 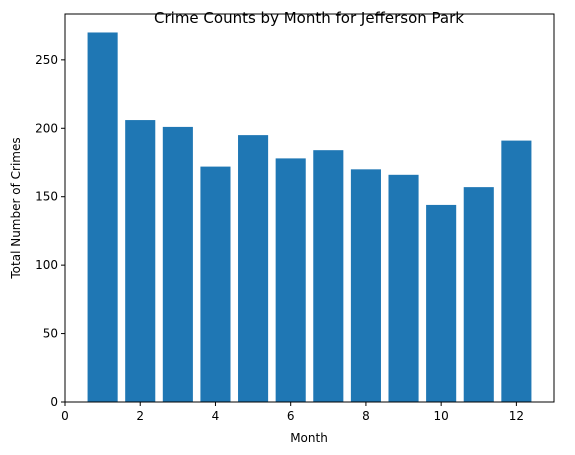 I want to click on x-tick-label: 0, so click(x=65, y=416).